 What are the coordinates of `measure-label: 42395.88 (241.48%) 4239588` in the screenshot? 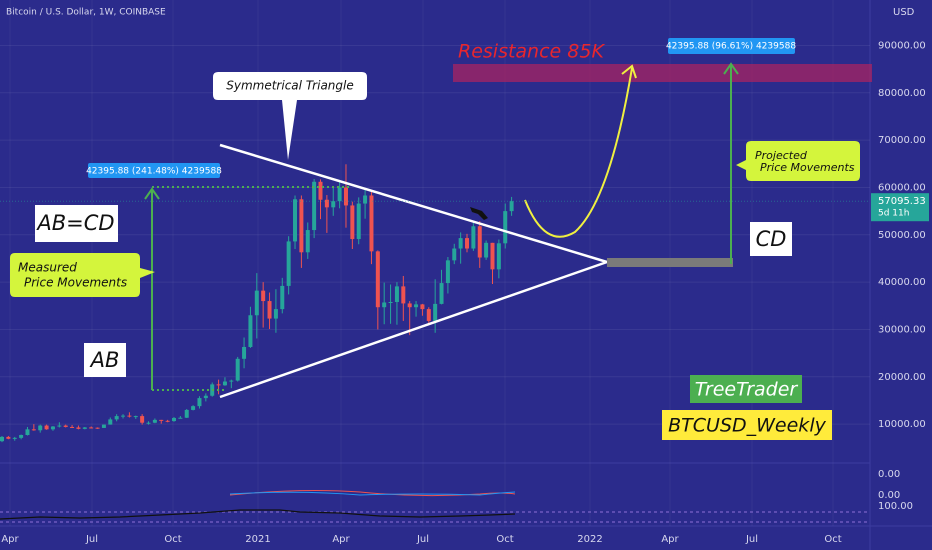 It's located at (154, 172).